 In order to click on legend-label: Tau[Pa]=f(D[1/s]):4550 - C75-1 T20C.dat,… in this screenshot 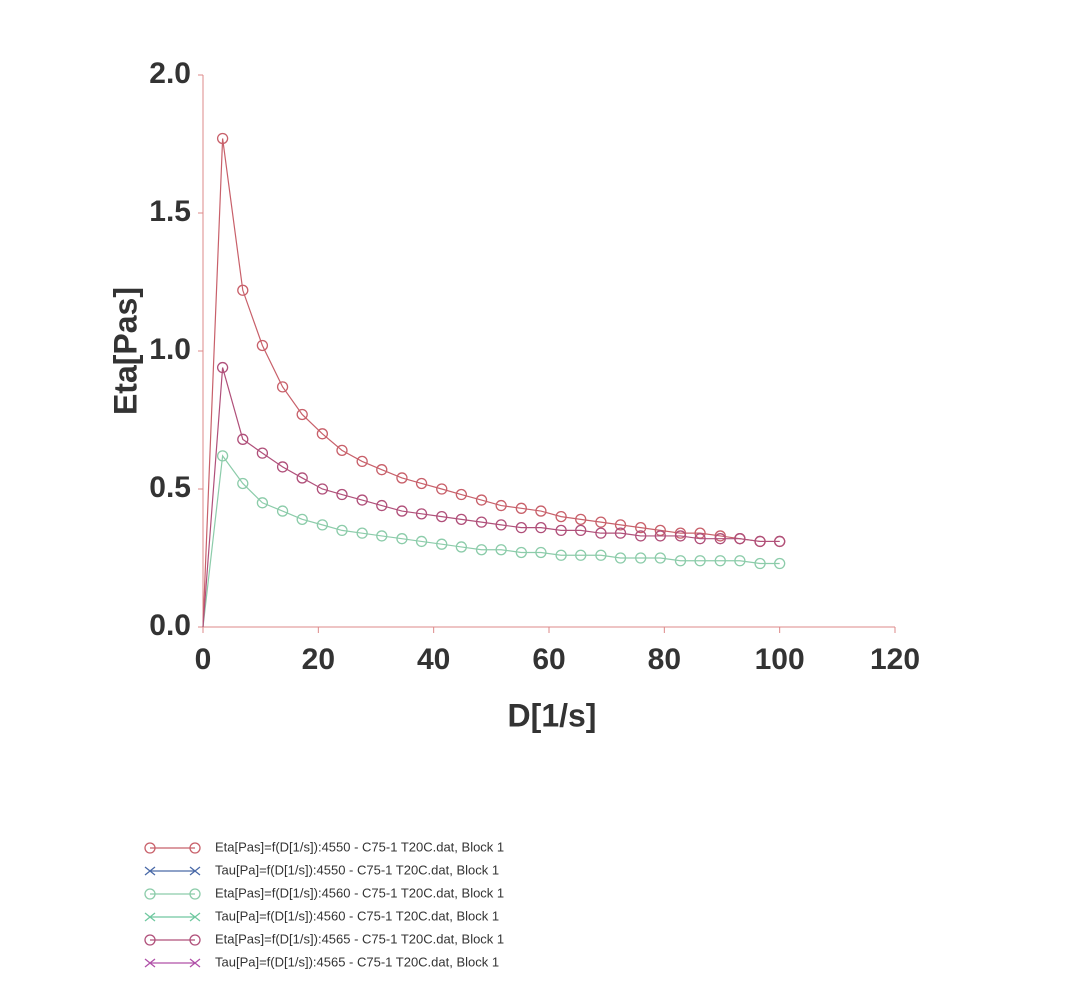, I will do `click(357, 869)`.